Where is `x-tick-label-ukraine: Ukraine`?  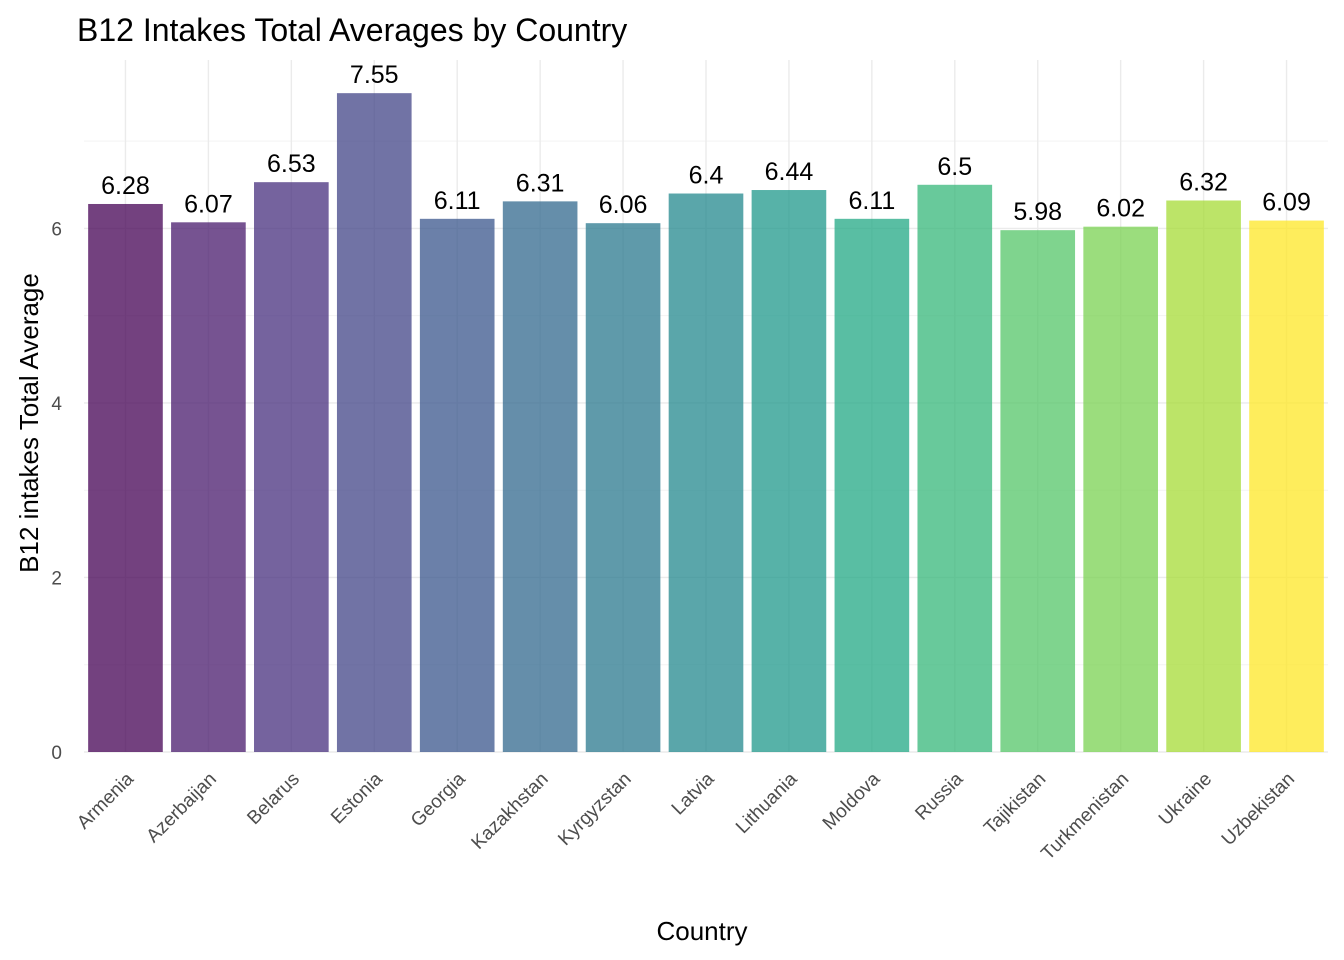 x-tick-label-ukraine: Ukraine is located at coordinates (1185, 799).